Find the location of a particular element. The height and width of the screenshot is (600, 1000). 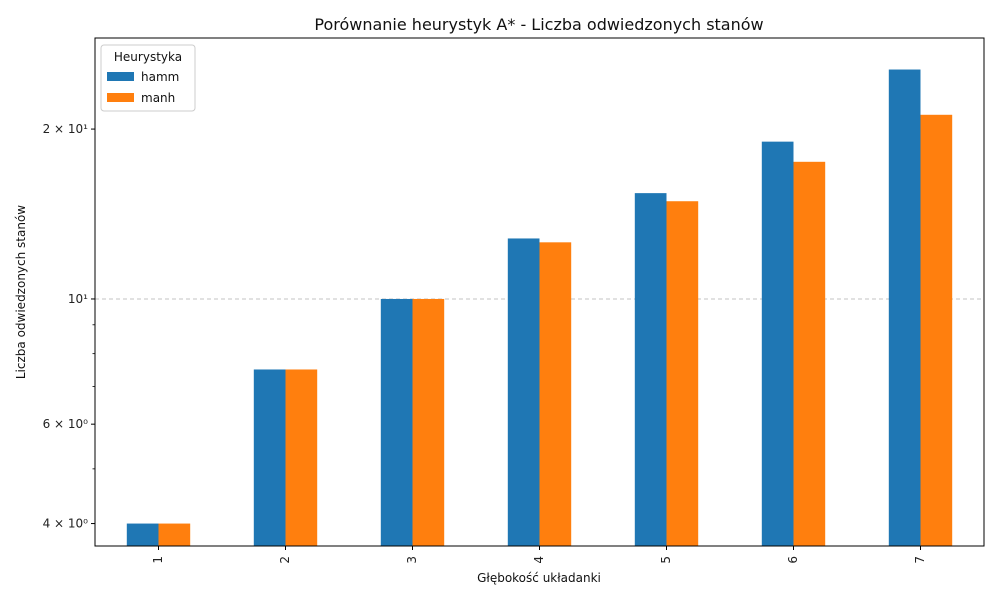

x-axis-title: Głębokość układanki is located at coordinates (539, 578).